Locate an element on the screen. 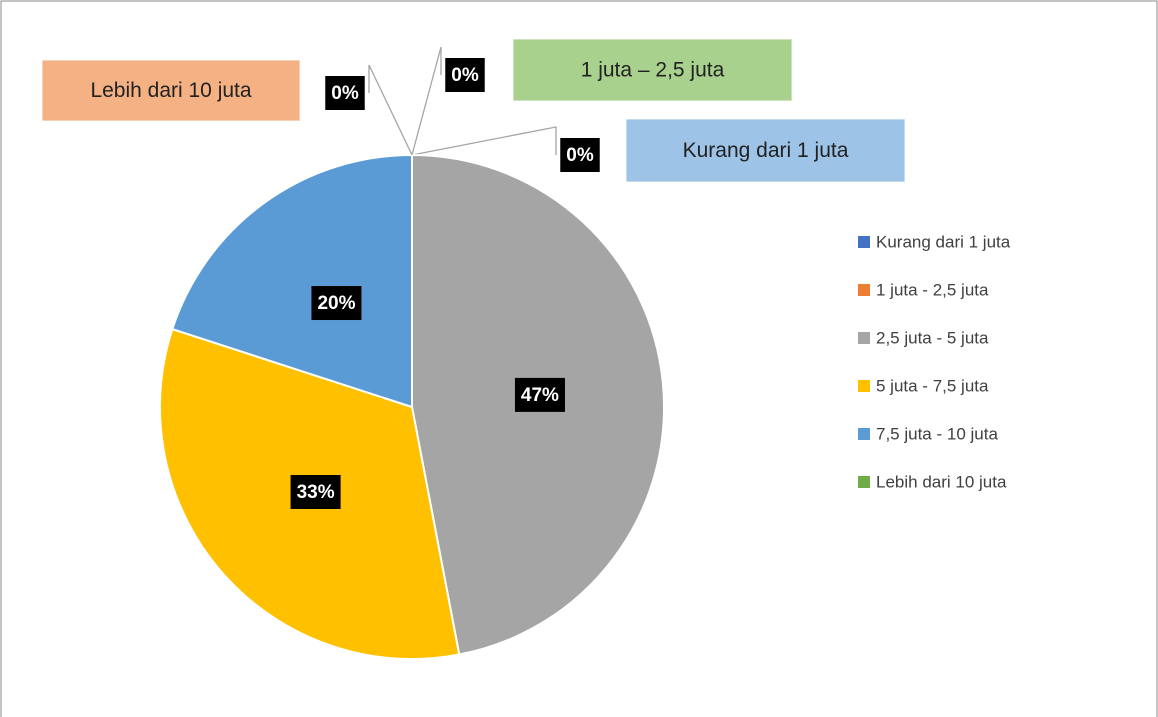 This screenshot has width=1158, height=717. annotation: Lebih dari 10 juta is located at coordinates (170, 90).